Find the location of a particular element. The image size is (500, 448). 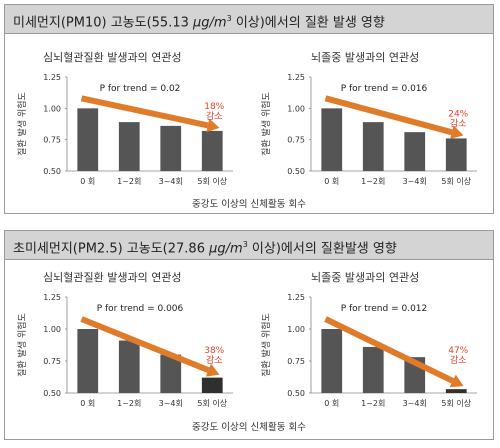

p-trend-label: P for trend = 0.02 is located at coordinates (140, 89).